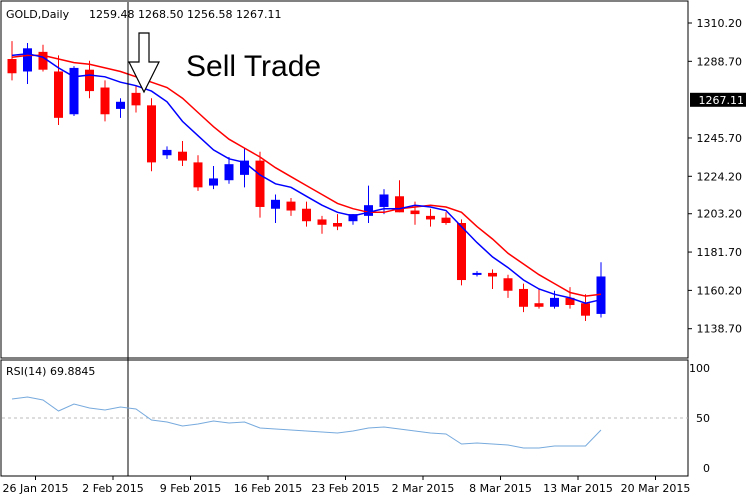 Image resolution: width=750 pixels, height=502 pixels. What do you see at coordinates (720, 23) in the screenshot?
I see `price-tick-label: 1310.20` at bounding box center [720, 23].